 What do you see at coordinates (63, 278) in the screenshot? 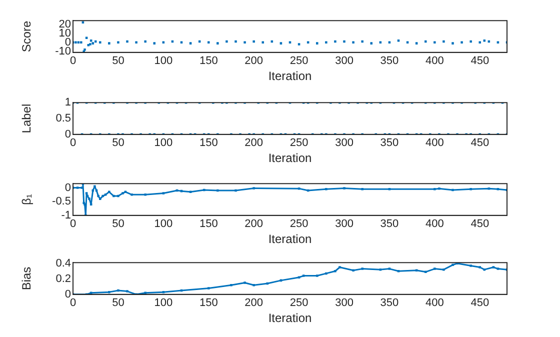
I see `y-tick-label: 0.2` at bounding box center [63, 278].